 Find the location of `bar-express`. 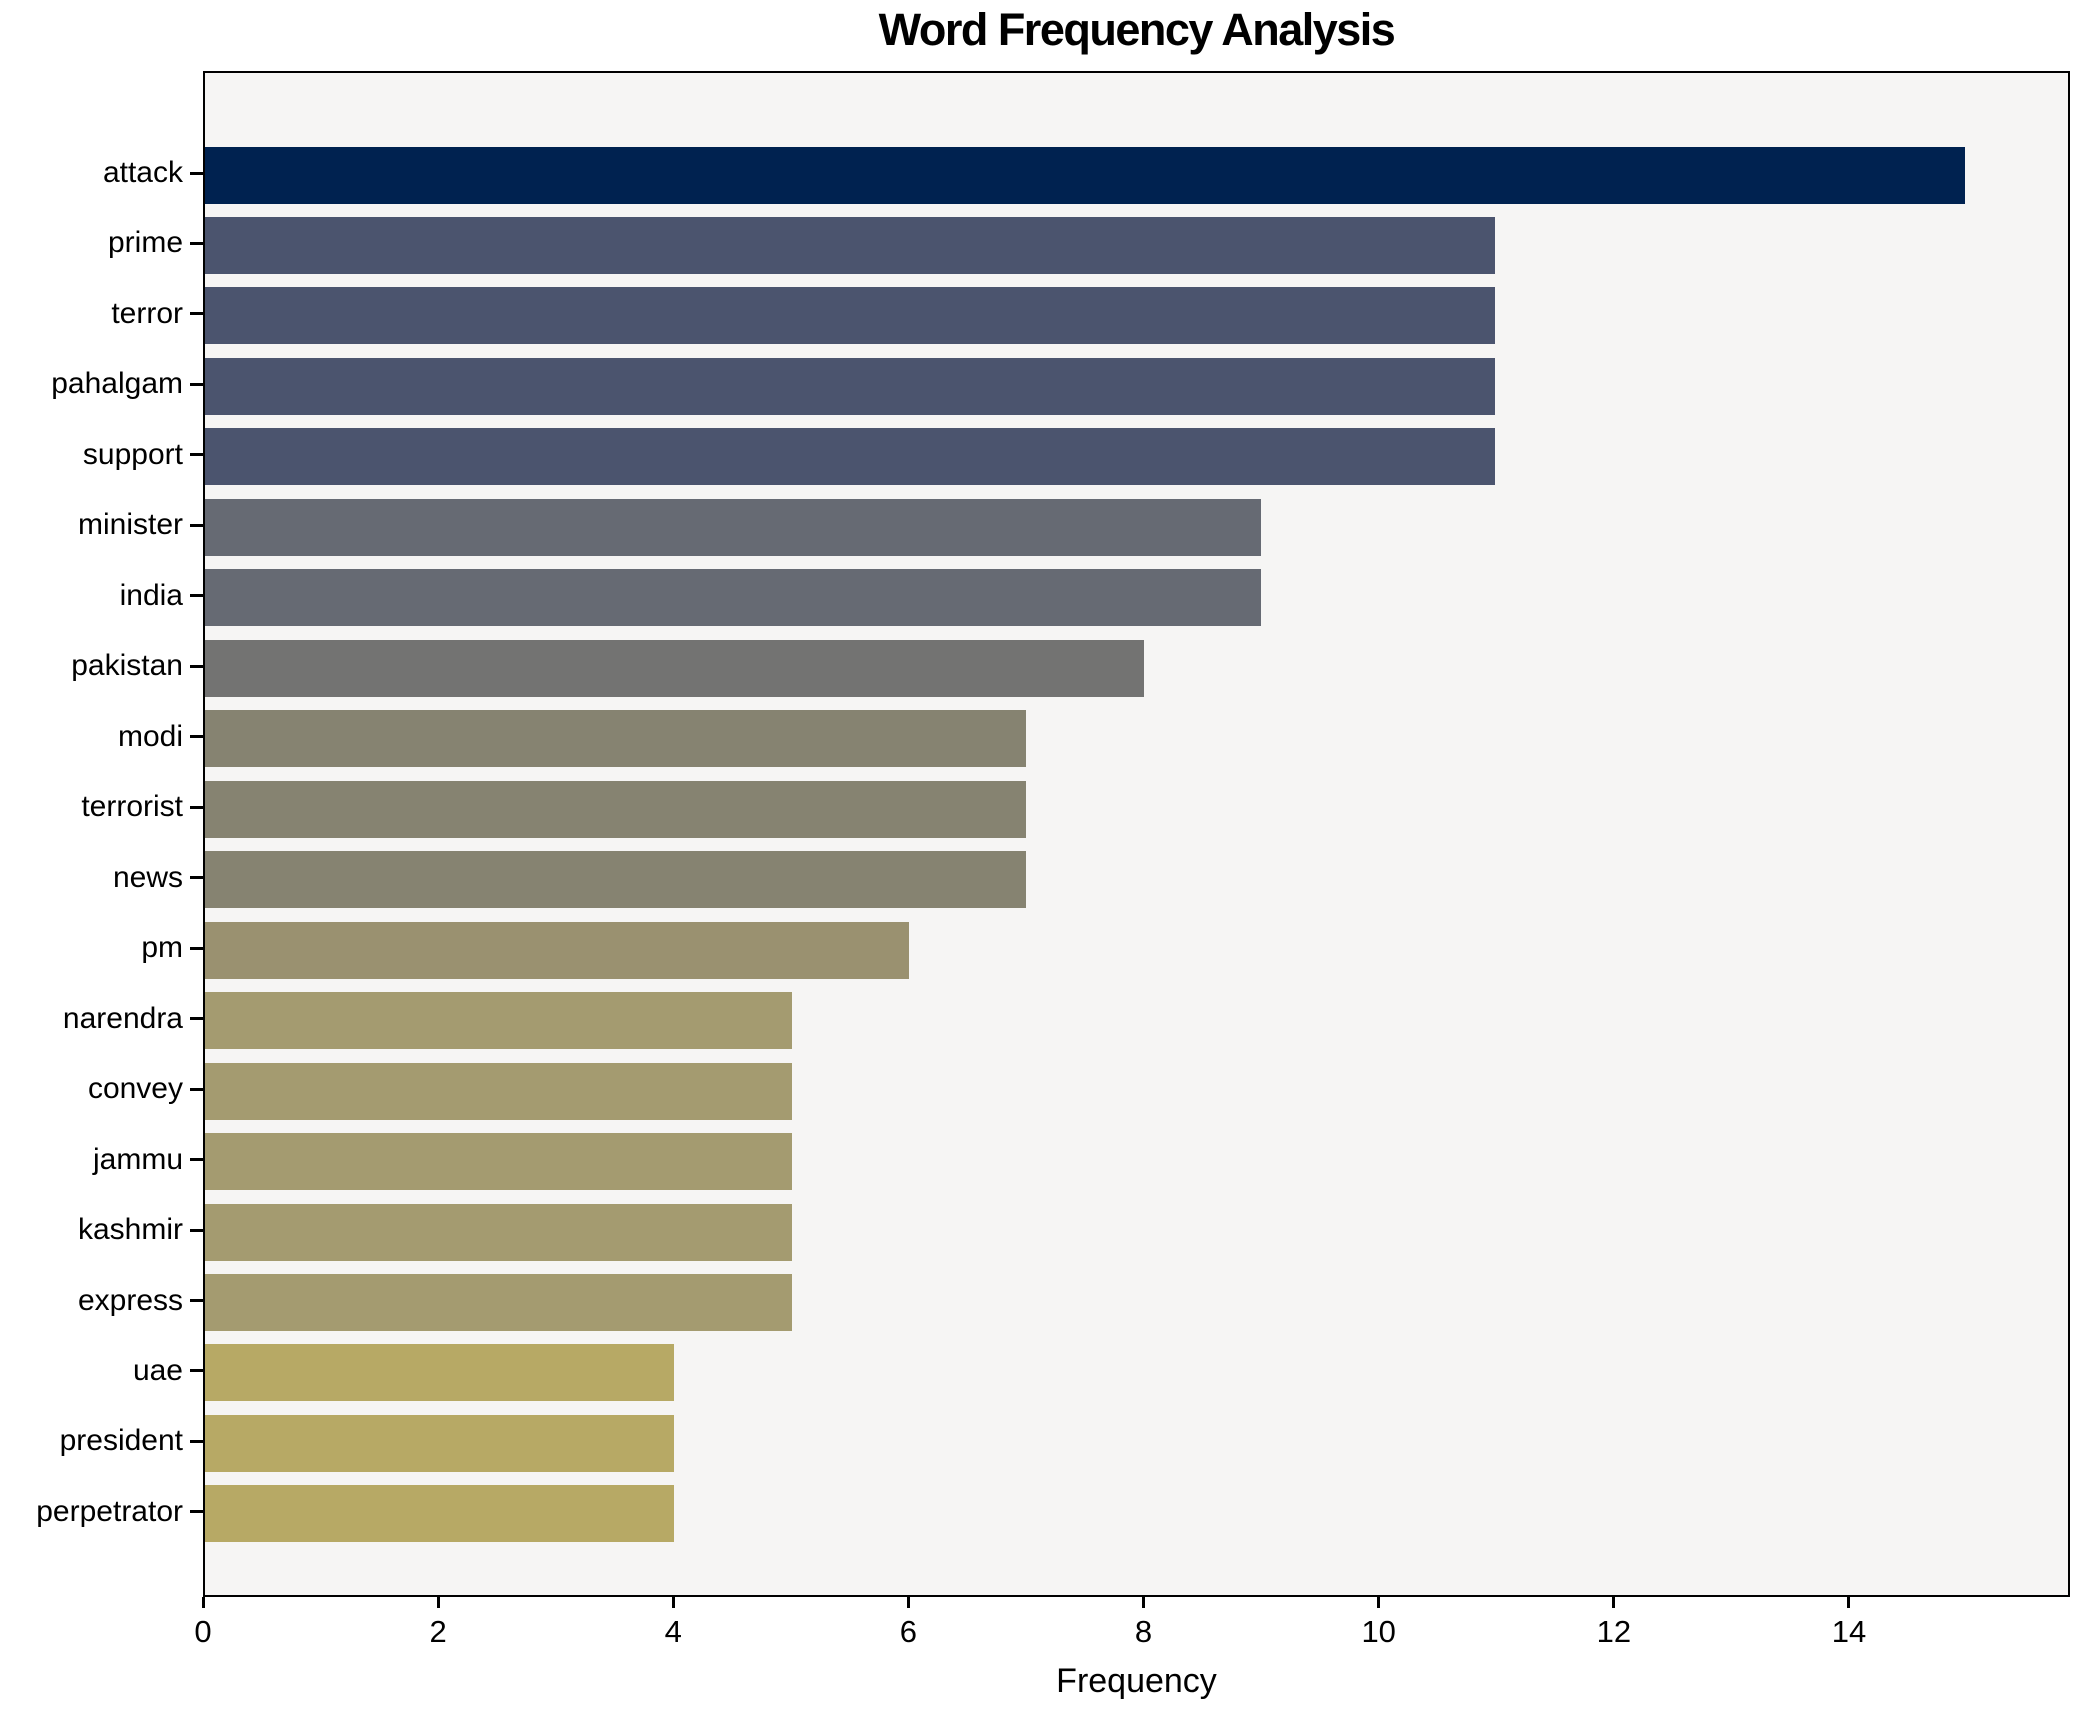

bar-express is located at coordinates (498, 1303).